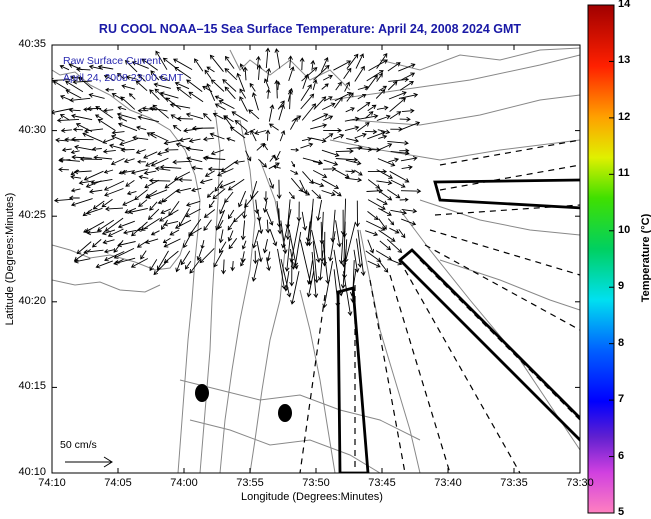 This screenshot has width=651, height=519. I want to click on y-tick-label: 40:25, so click(32, 215).